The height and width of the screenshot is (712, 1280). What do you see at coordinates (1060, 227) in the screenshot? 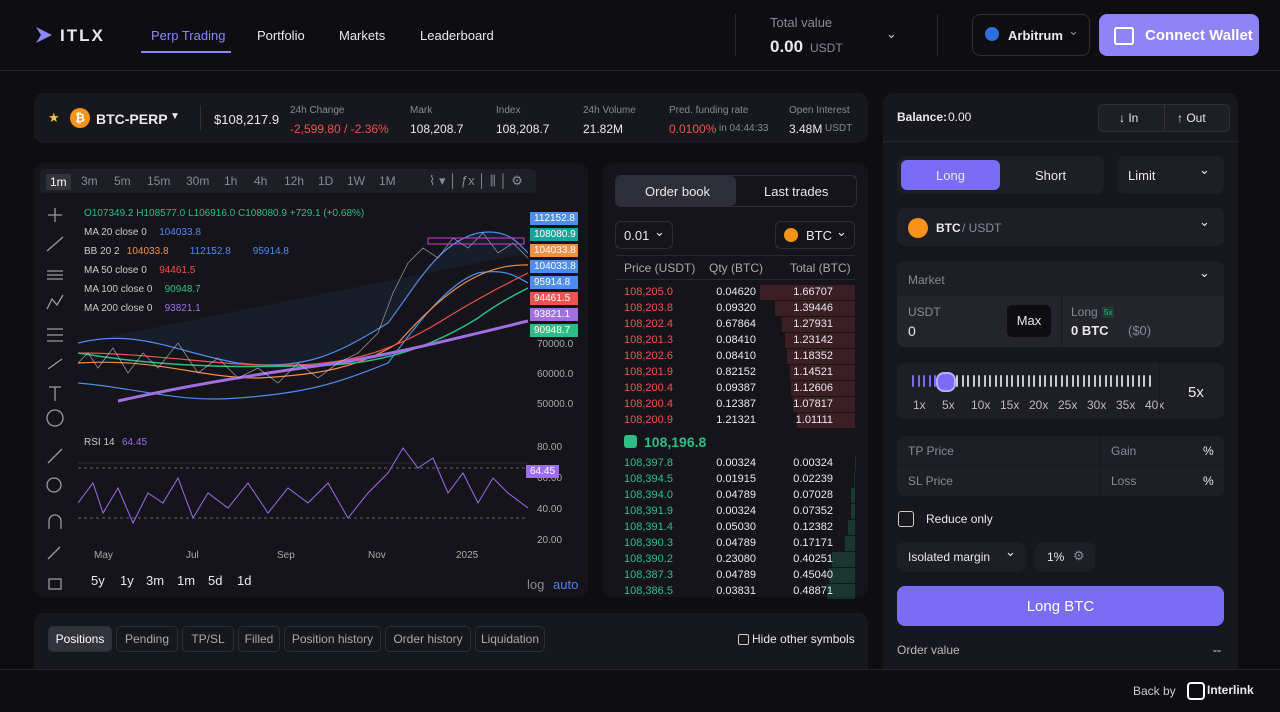
I see `pair-select: BTC / USDT ⌄` at bounding box center [1060, 227].